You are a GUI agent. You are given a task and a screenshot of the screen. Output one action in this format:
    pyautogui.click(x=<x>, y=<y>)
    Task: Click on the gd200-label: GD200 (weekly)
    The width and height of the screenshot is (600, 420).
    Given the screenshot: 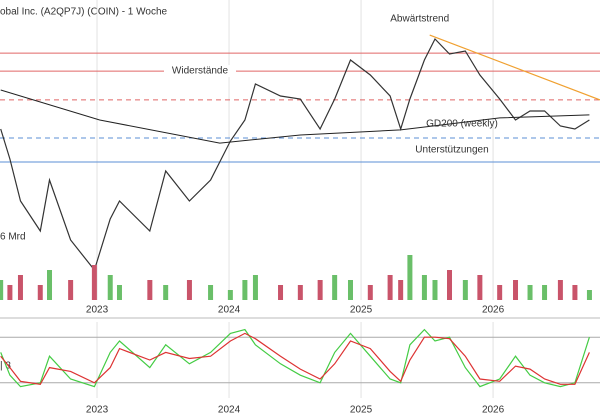 What is the action you would take?
    pyautogui.click(x=462, y=124)
    